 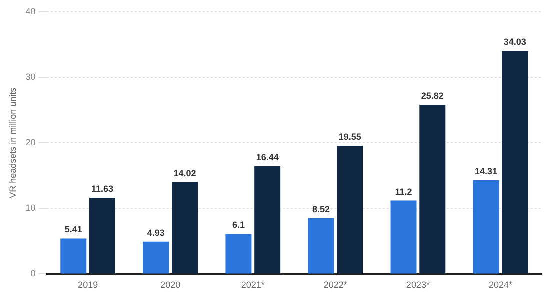 I want to click on x-tick-label: 2021*, so click(x=253, y=285).